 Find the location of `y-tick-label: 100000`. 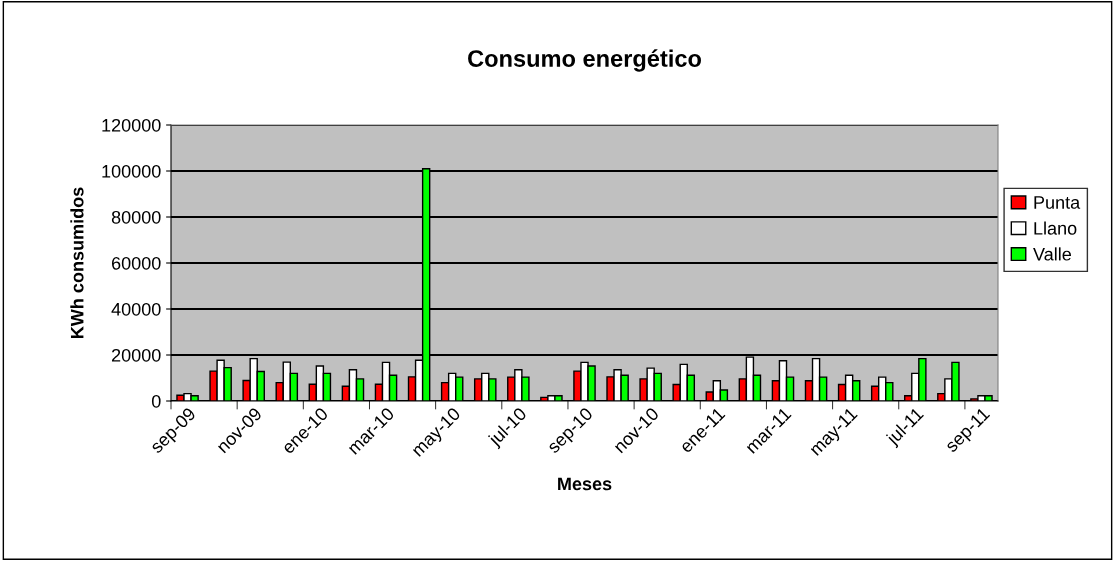

y-tick-label: 100000 is located at coordinates (131, 171).